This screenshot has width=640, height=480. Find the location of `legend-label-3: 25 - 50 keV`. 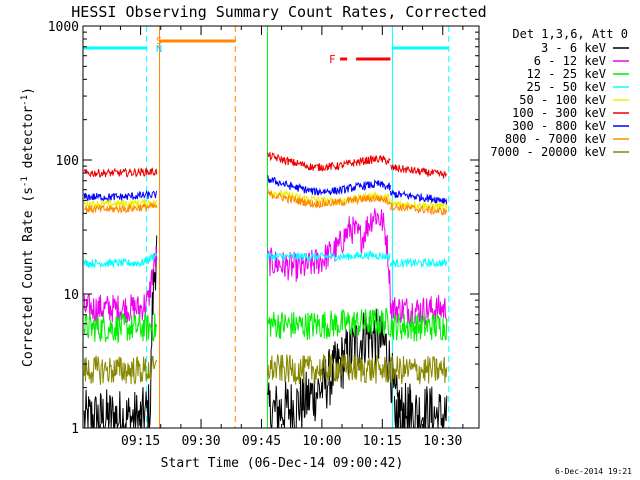

legend-label-3: 25 - 50 keV is located at coordinates (566, 87).